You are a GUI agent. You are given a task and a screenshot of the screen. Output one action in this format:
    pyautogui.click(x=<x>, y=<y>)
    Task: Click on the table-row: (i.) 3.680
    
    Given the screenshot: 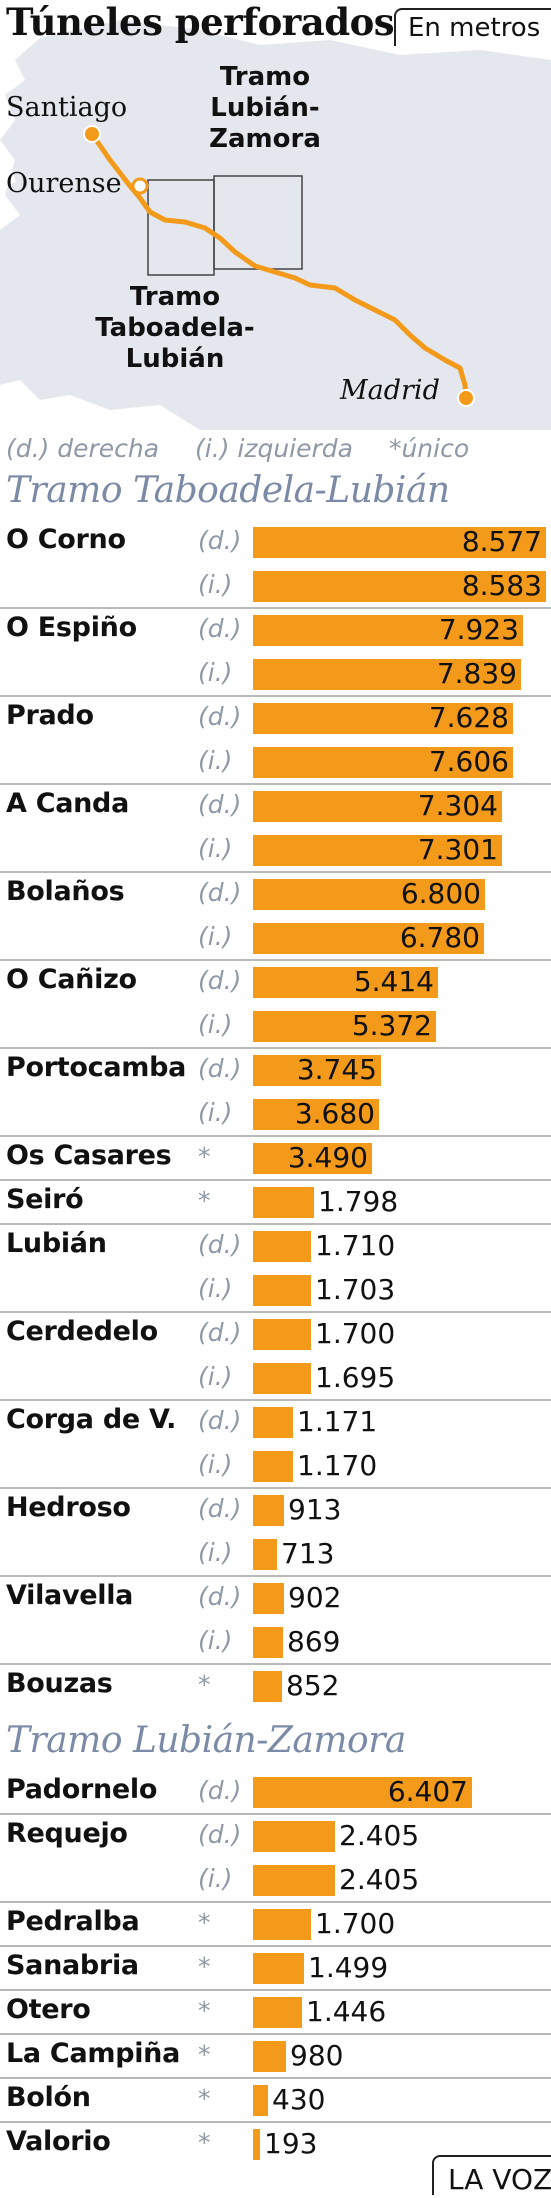 What is the action you would take?
    pyautogui.click(x=275, y=1114)
    